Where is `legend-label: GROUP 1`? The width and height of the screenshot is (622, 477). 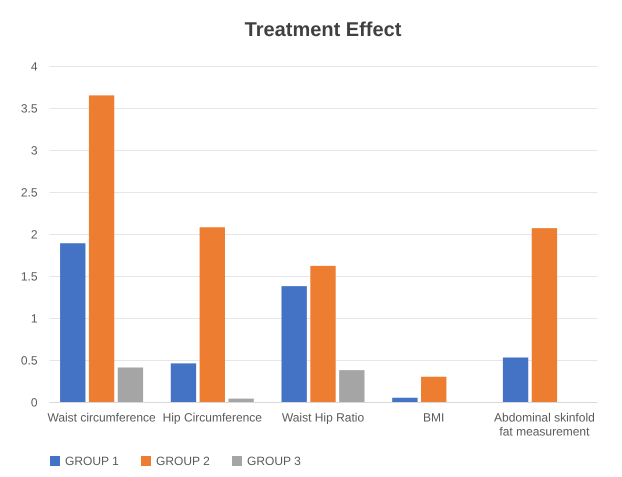 legend-label: GROUP 1 is located at coordinates (92, 461).